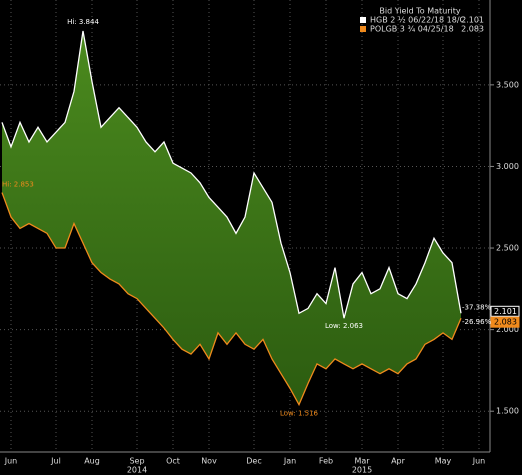  What do you see at coordinates (507, 411) in the screenshot?
I see `y-tick-label: 1.500` at bounding box center [507, 411].